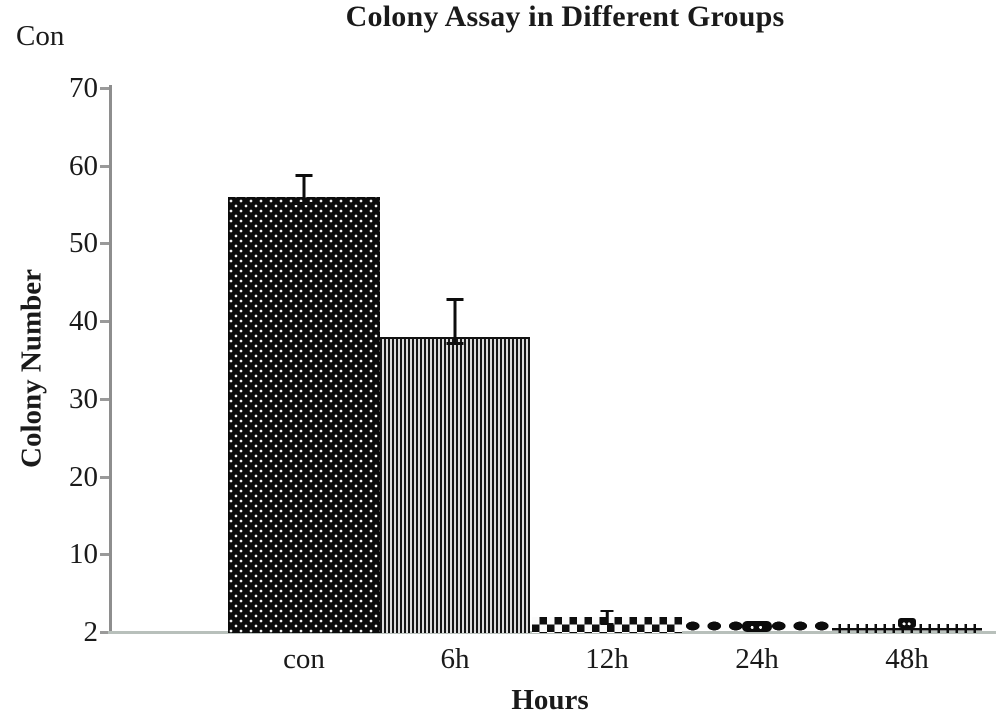 This screenshot has height=728, width=1000. What do you see at coordinates (83, 477) in the screenshot?
I see `y-tick-label-20: 20` at bounding box center [83, 477].